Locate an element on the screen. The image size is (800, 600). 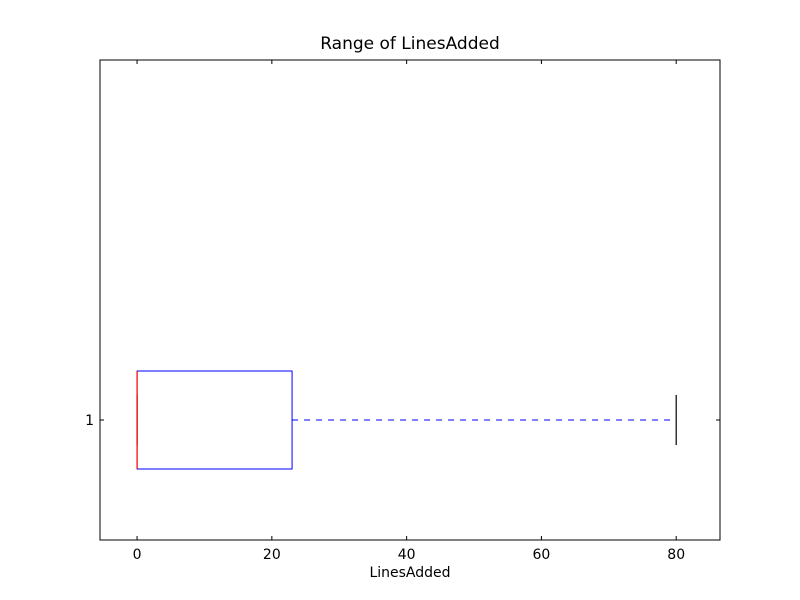
x-axis-label: LinesAdded is located at coordinates (409, 573).